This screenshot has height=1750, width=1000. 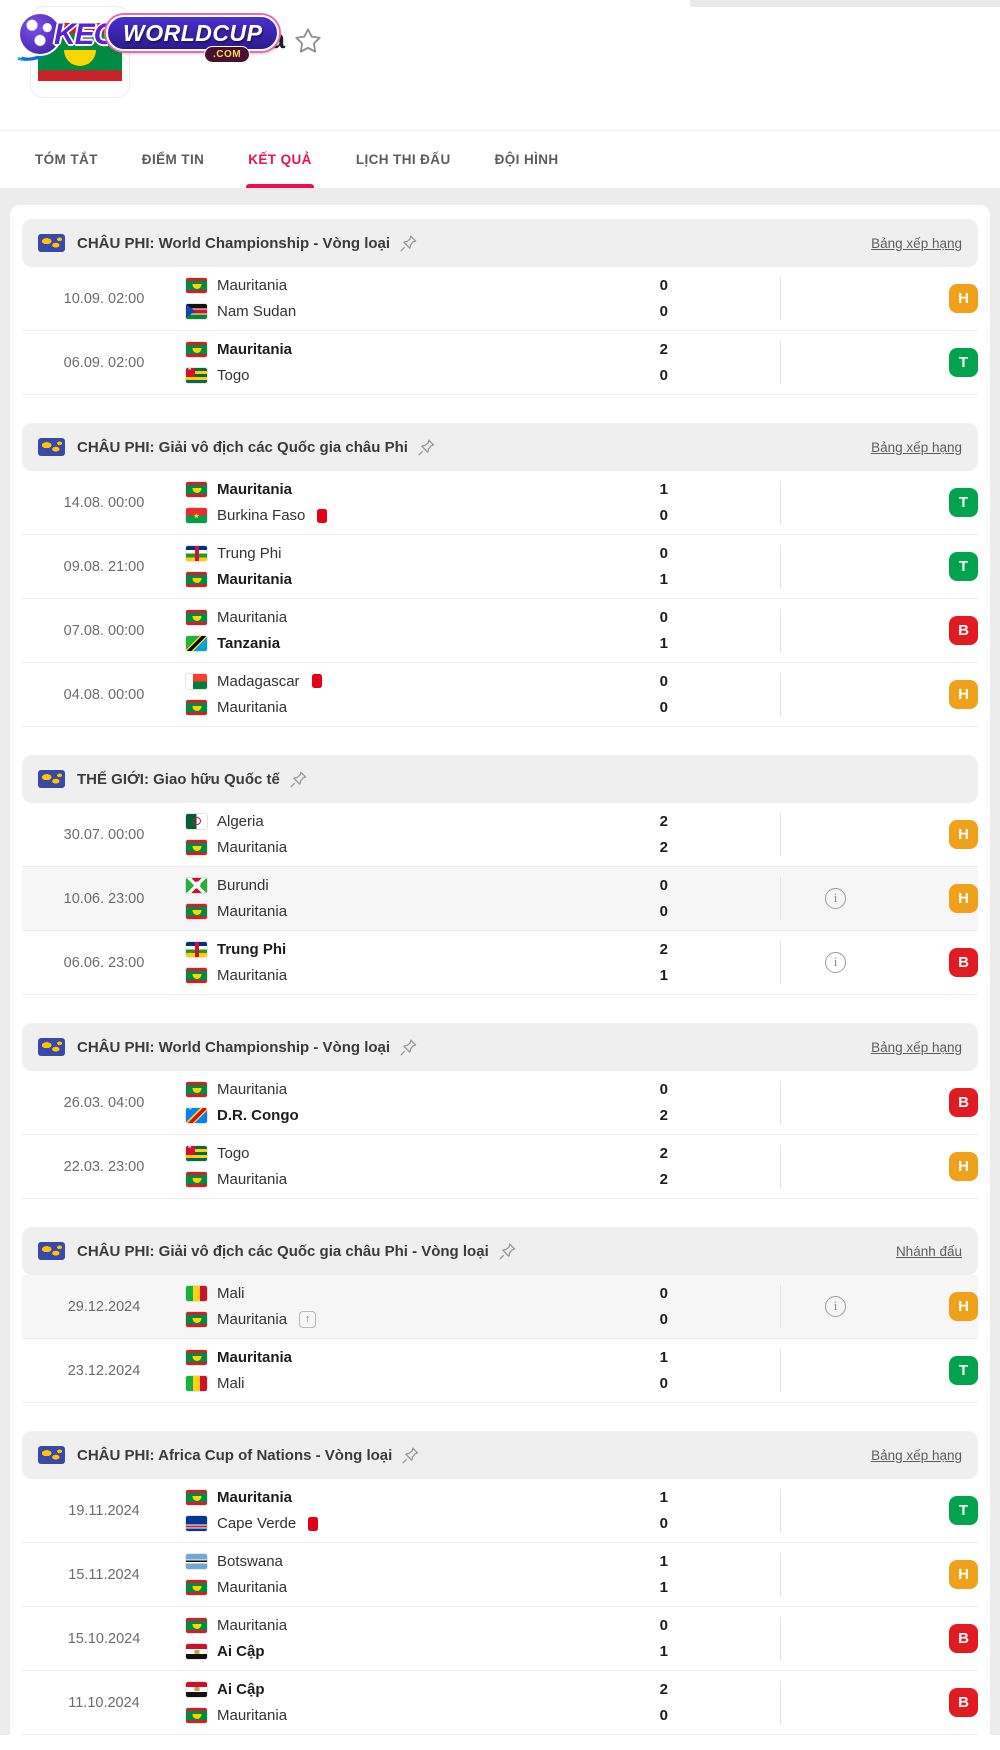 What do you see at coordinates (500, 631) in the screenshot?
I see `match-row: 07.08. 00:00 Mauritania Tanzania 0 1 B` at bounding box center [500, 631].